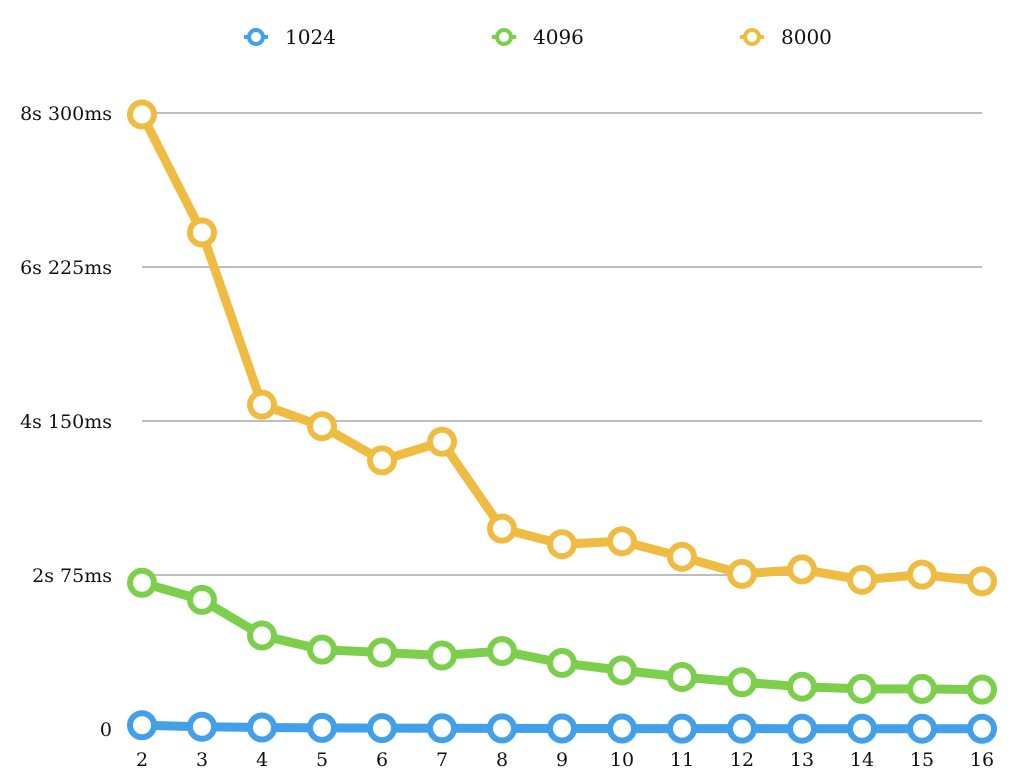 This screenshot has width=1016, height=784. Describe the element at coordinates (502, 760) in the screenshot. I see `x-tick-label: 8` at that location.